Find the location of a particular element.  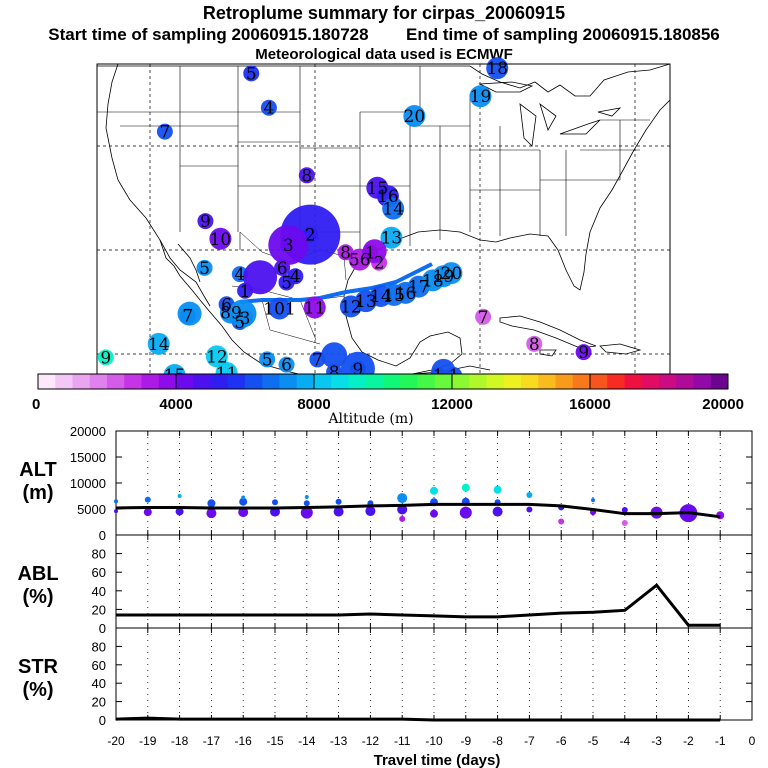

y-tick-label: 0 is located at coordinates (102, 628).